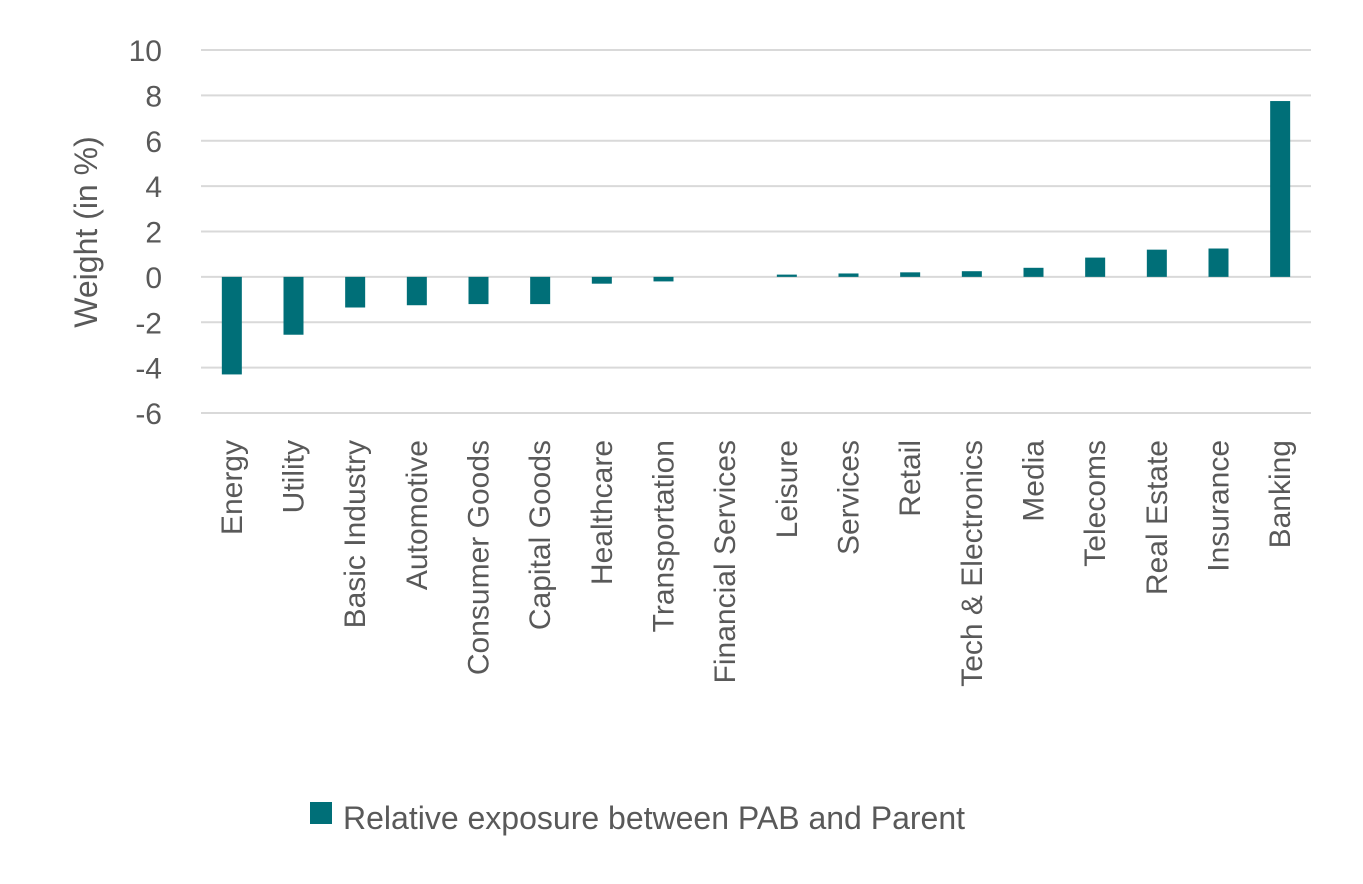 Image resolution: width=1363 pixels, height=884 pixels. Describe the element at coordinates (972, 563) in the screenshot. I see `x-category-label: Tech & Electronics` at that location.